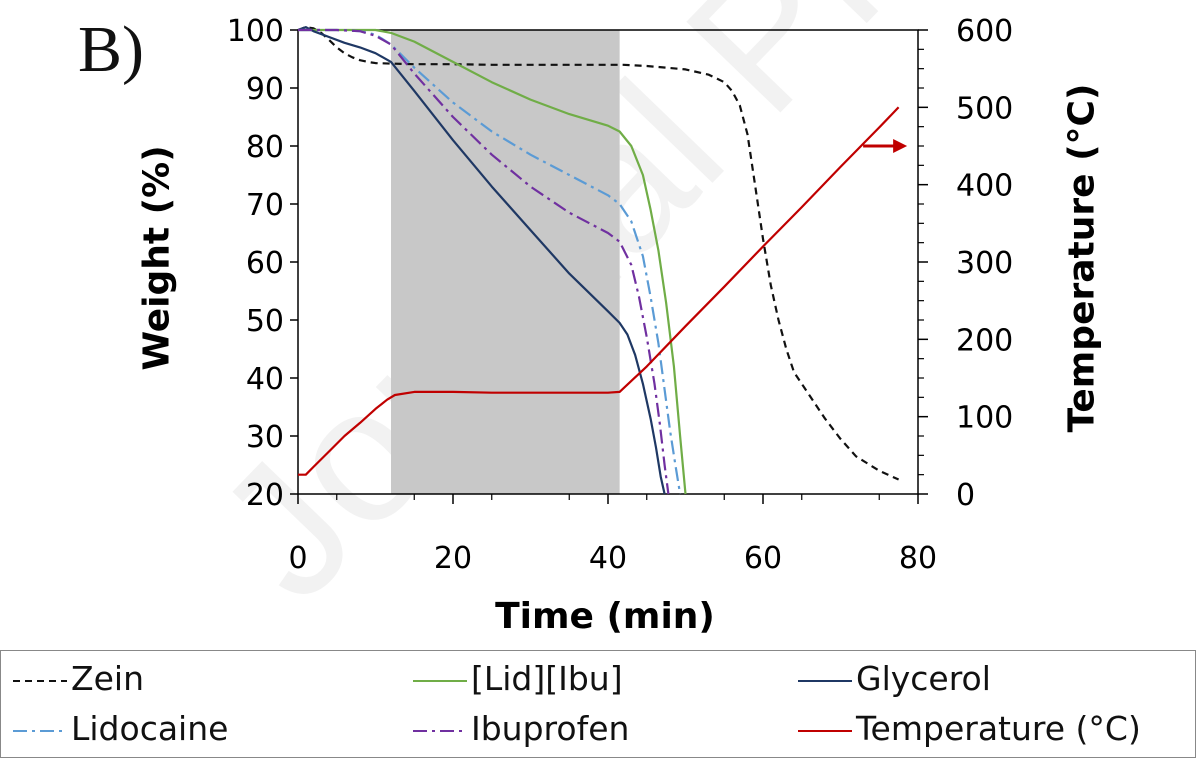 This screenshot has height=760, width=1198. What do you see at coordinates (1082, 258) in the screenshot?
I see `y2-axis-title: Temperature (°C)` at bounding box center [1082, 258].